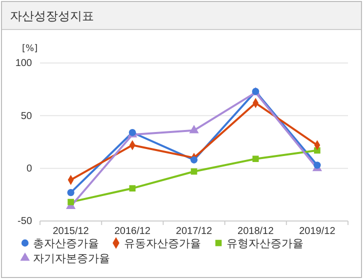 Image resolution: width=363 pixels, height=280 pixels. Describe the element at coordinates (132, 232) in the screenshot. I see `x-tick-label: 2016/12` at that location.